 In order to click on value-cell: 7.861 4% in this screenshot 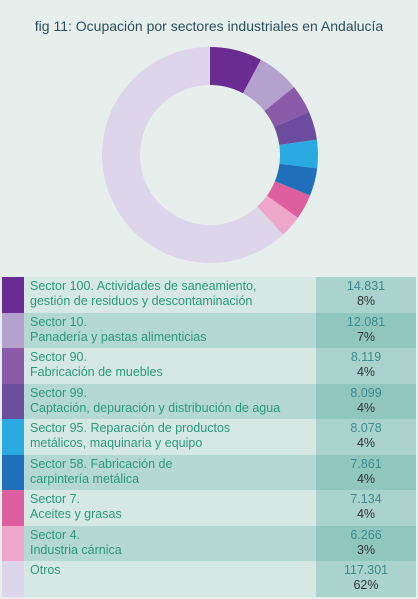, I will do `click(366, 472)`.